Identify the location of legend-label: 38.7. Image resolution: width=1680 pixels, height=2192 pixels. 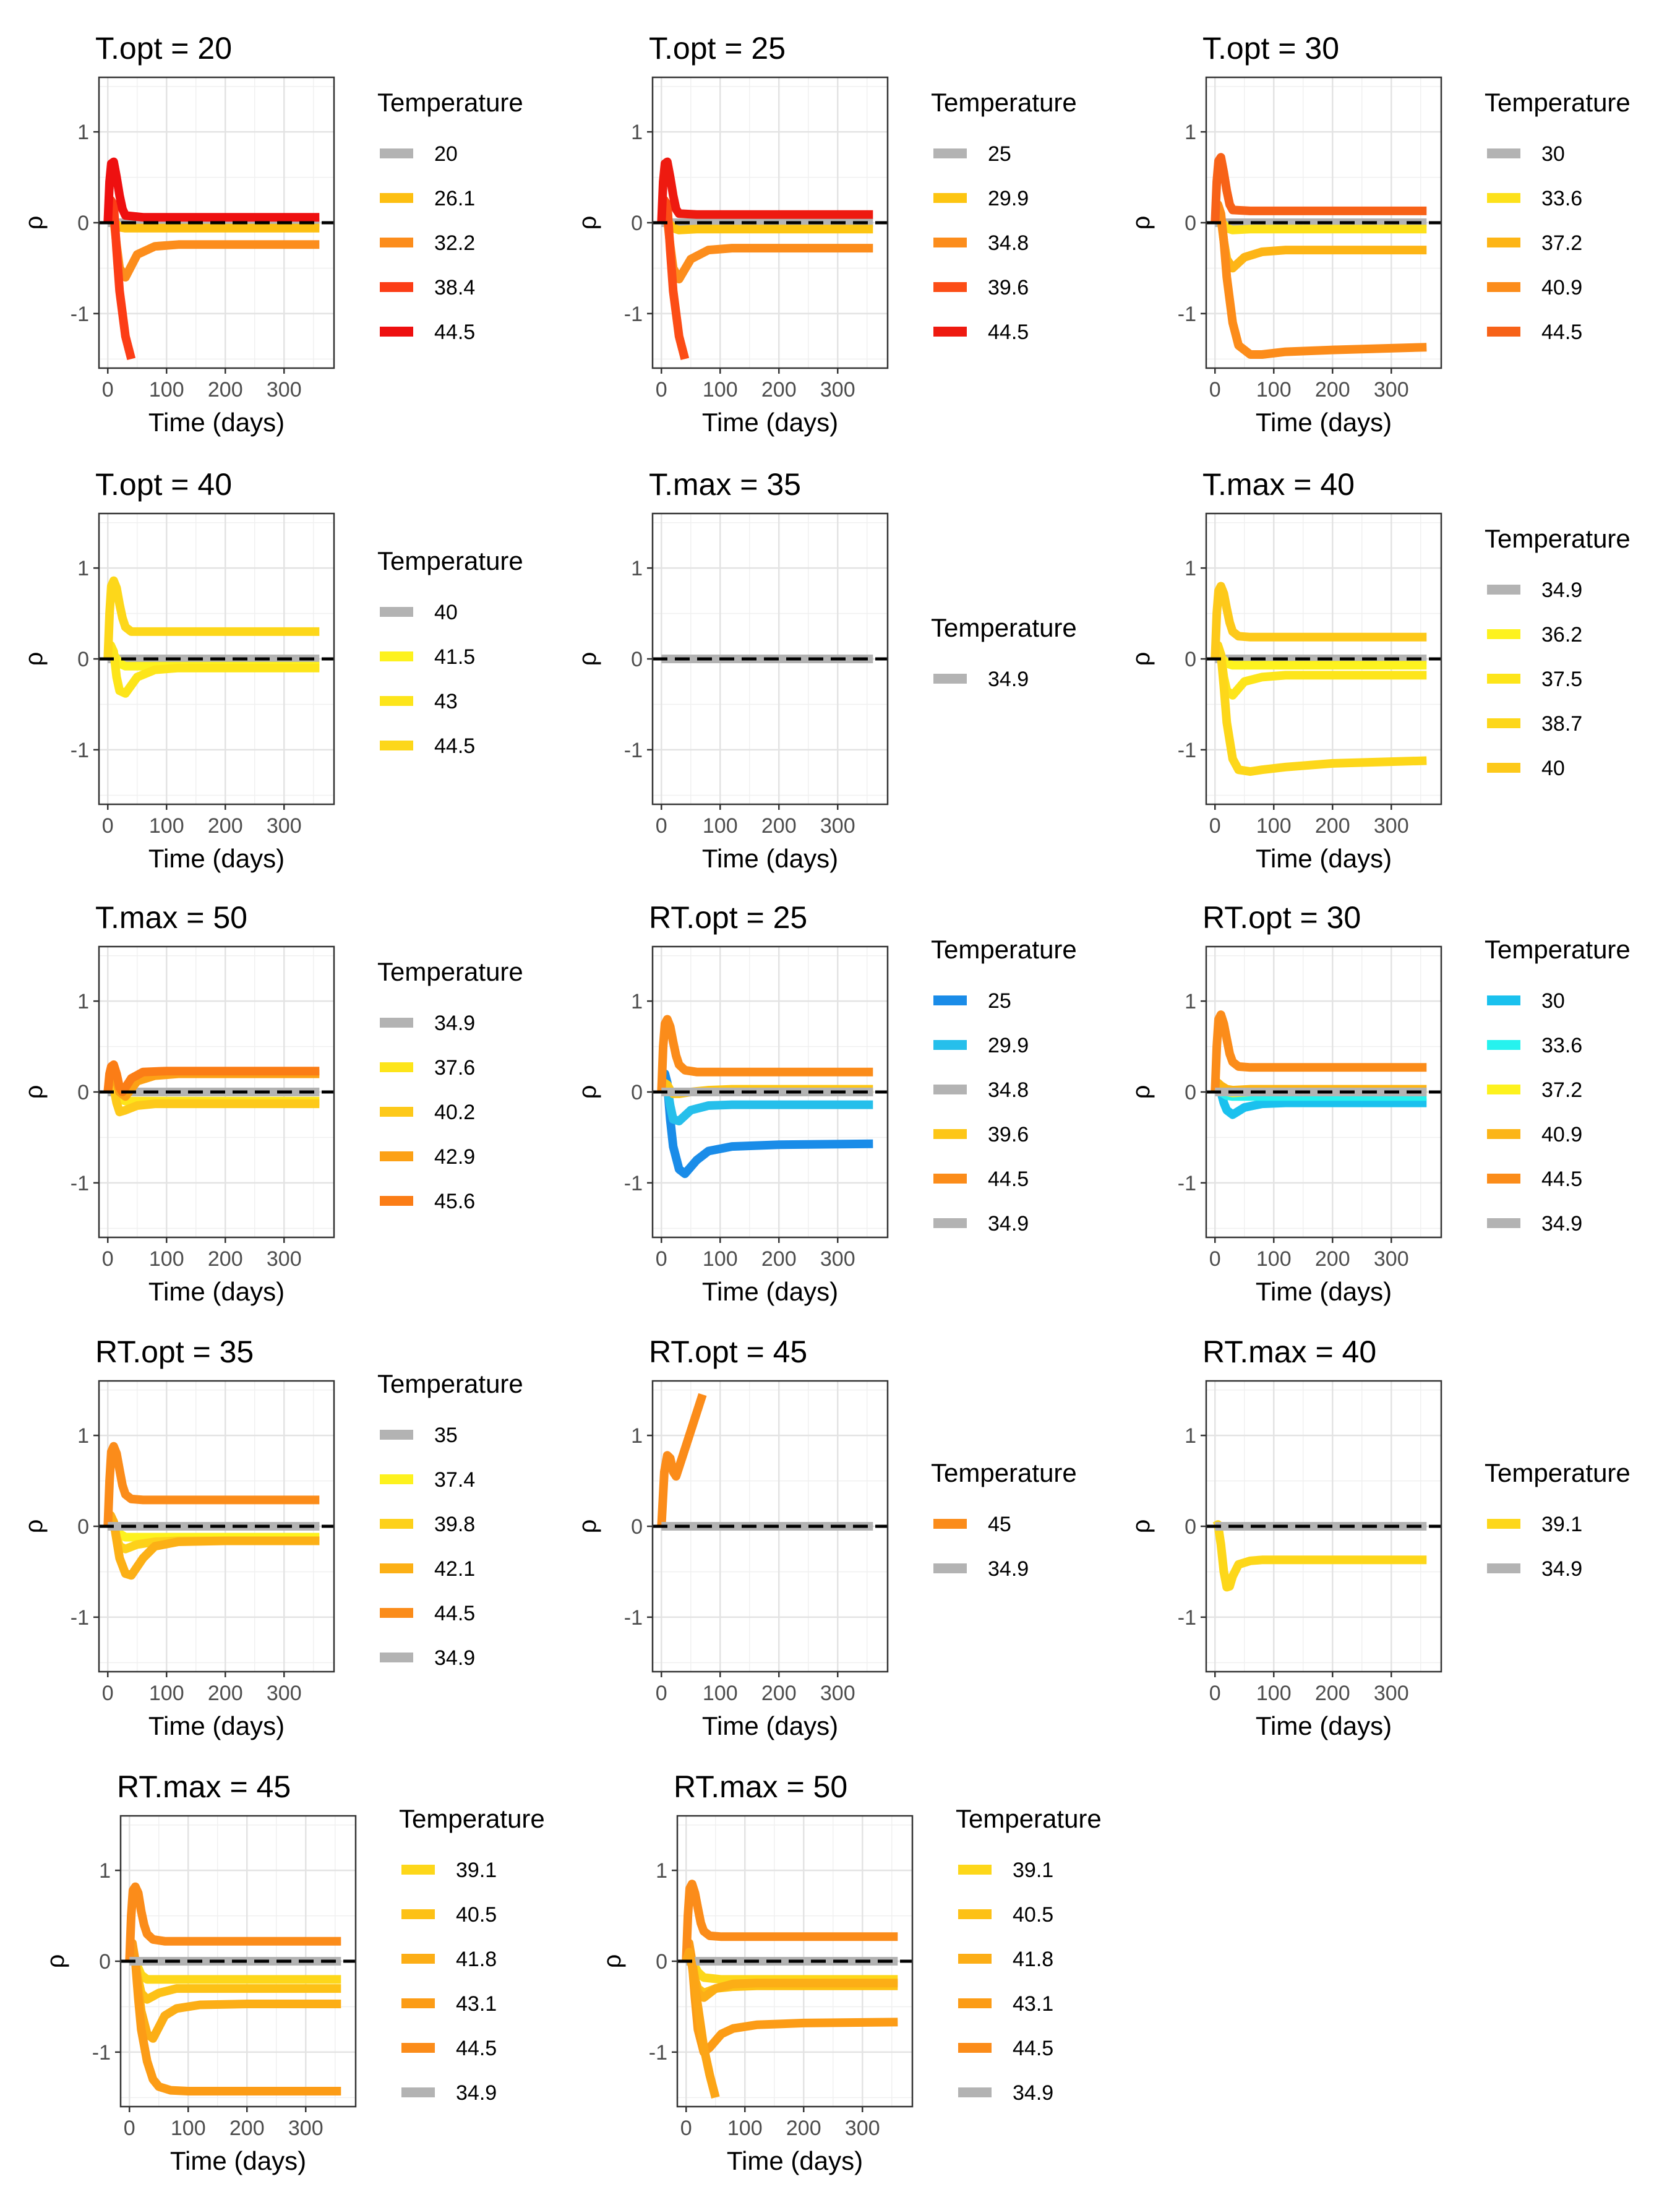
(1562, 724).